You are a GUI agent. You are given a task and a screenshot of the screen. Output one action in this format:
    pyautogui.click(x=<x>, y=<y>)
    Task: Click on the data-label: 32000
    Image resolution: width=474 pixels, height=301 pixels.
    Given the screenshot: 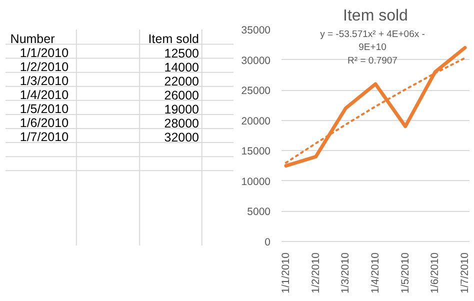 What is the action you would take?
    pyautogui.click(x=182, y=137)
    